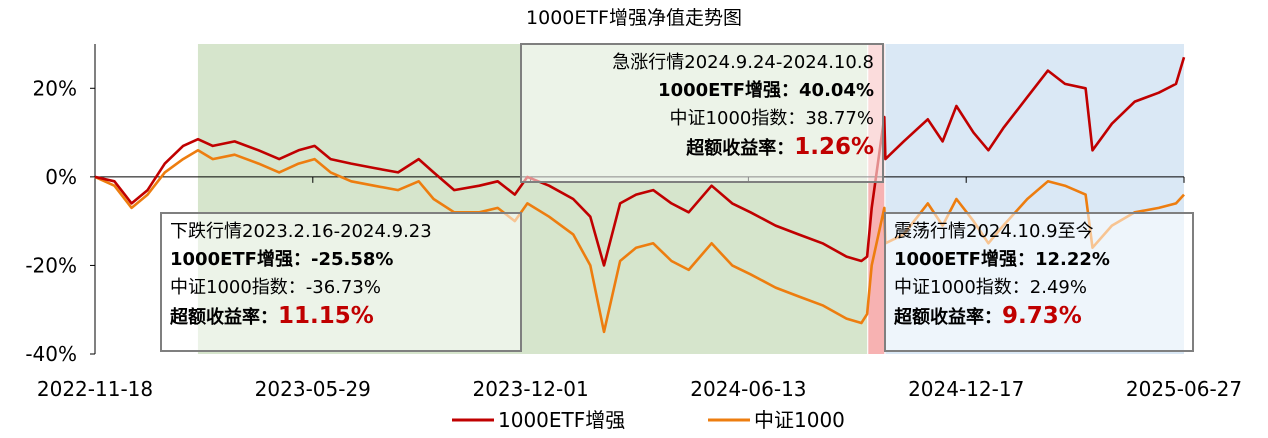 The height and width of the screenshot is (438, 1268). Describe the element at coordinates (740, 148) in the screenshot. I see `annotation-up-excess-label: 超额收益率：` at that location.